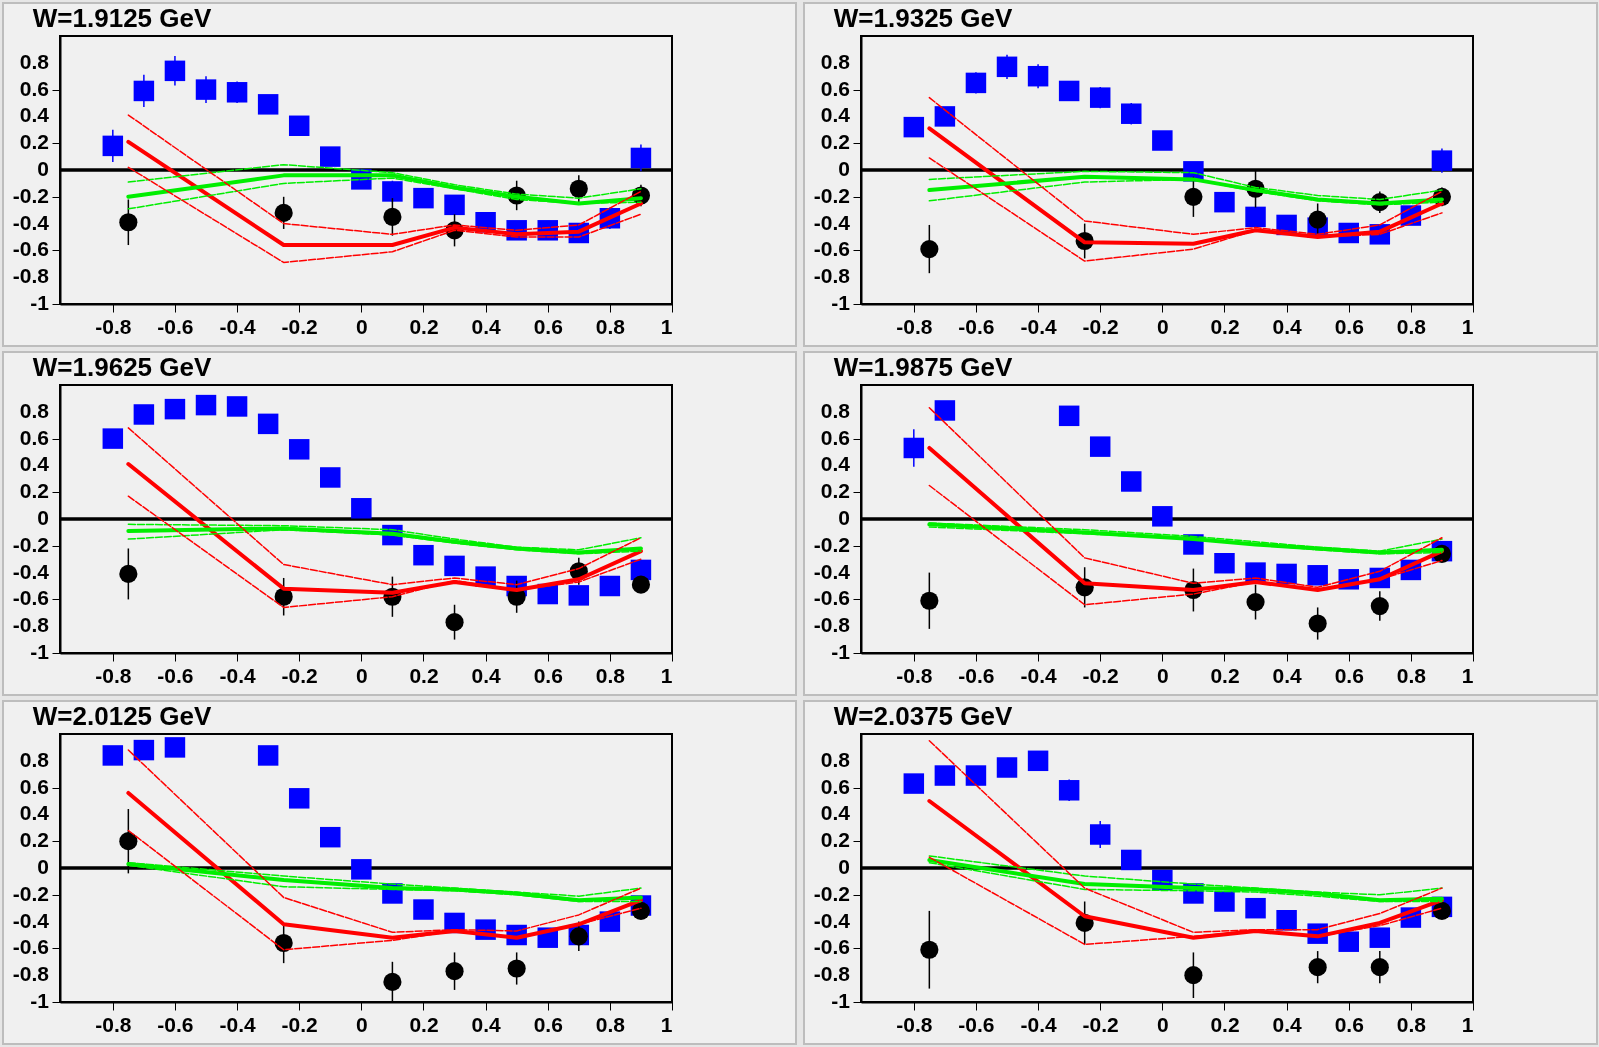 The height and width of the screenshot is (1047, 1599). What do you see at coordinates (122, 716) in the screenshot?
I see `chart-title: W=2.0125 GeV` at bounding box center [122, 716].